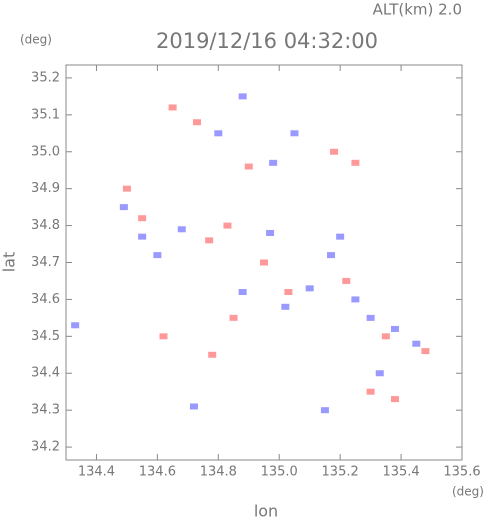 This screenshot has width=491, height=521. What do you see at coordinates (461, 472) in the screenshot?
I see `x-tick-label: 135.6` at bounding box center [461, 472].